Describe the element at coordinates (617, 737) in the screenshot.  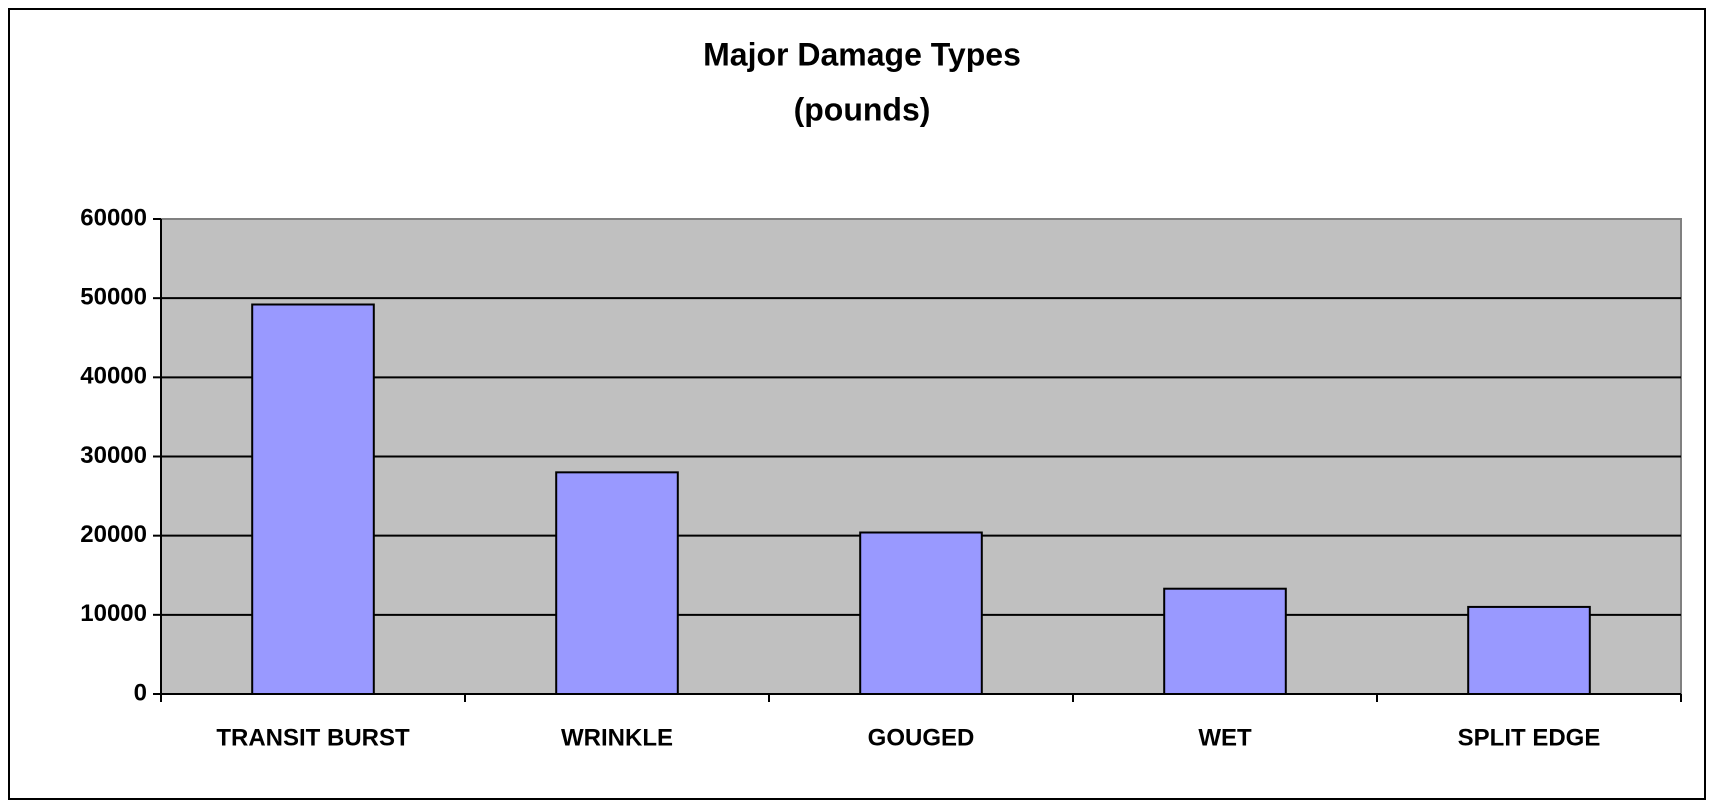
I see `x-tick-label: WRINKLE` at that location.